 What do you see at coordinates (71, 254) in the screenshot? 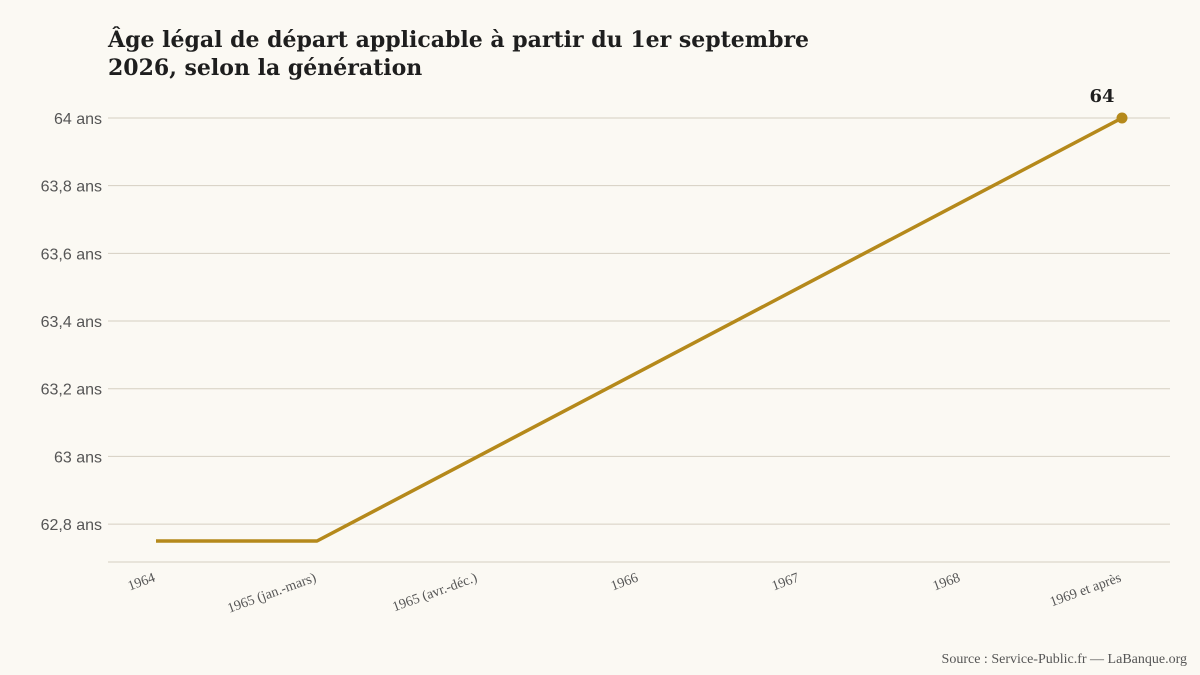
I see `y-tick-label: 63,6 ans` at bounding box center [71, 254].